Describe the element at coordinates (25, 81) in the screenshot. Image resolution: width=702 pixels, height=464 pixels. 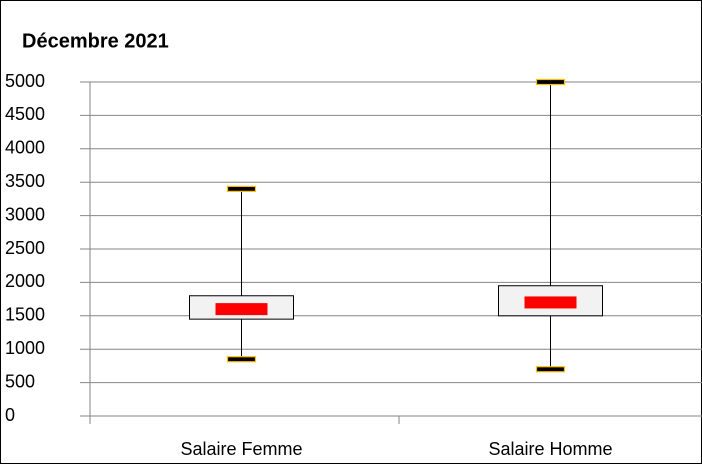
I see `y-tick-label: 5000` at that location.